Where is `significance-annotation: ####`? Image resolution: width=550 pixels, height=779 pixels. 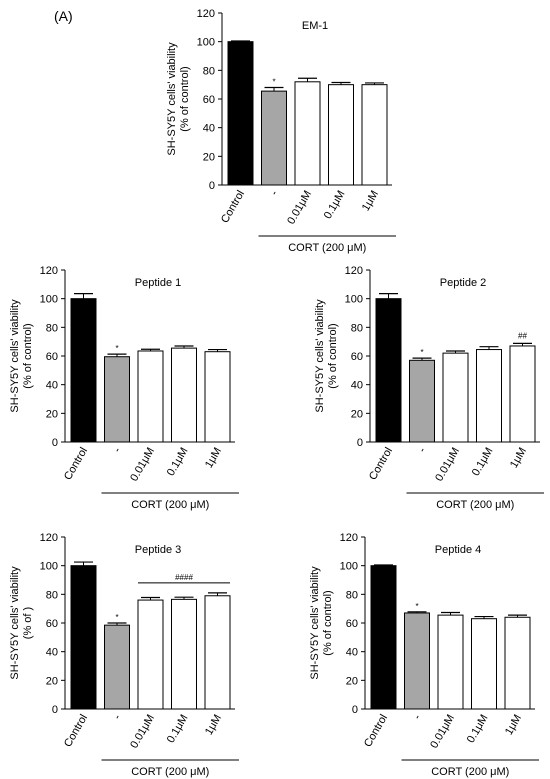
significance-annotation: #### is located at coordinates (184, 577).